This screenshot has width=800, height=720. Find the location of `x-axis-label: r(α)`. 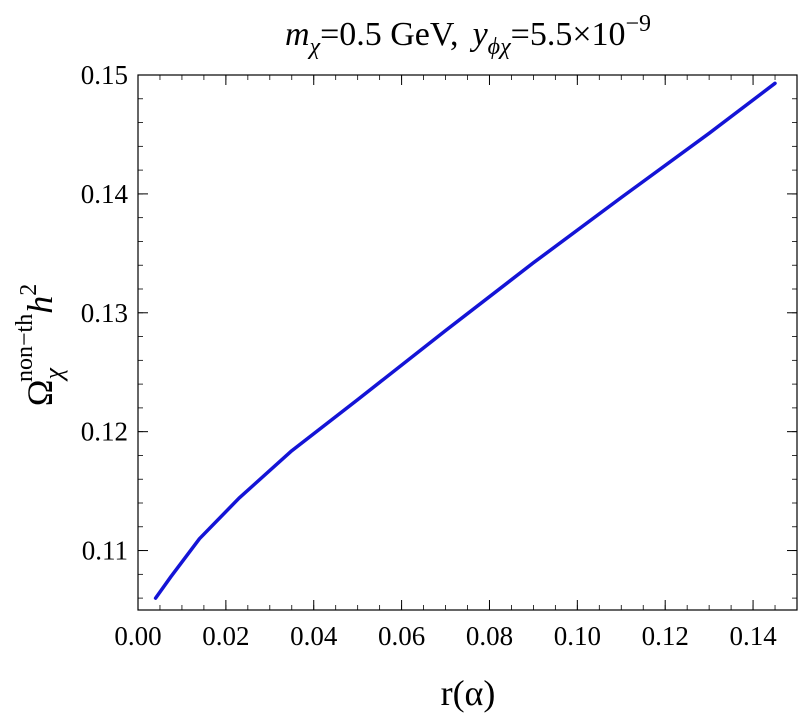

x-axis-label: r(α) is located at coordinates (468, 693).